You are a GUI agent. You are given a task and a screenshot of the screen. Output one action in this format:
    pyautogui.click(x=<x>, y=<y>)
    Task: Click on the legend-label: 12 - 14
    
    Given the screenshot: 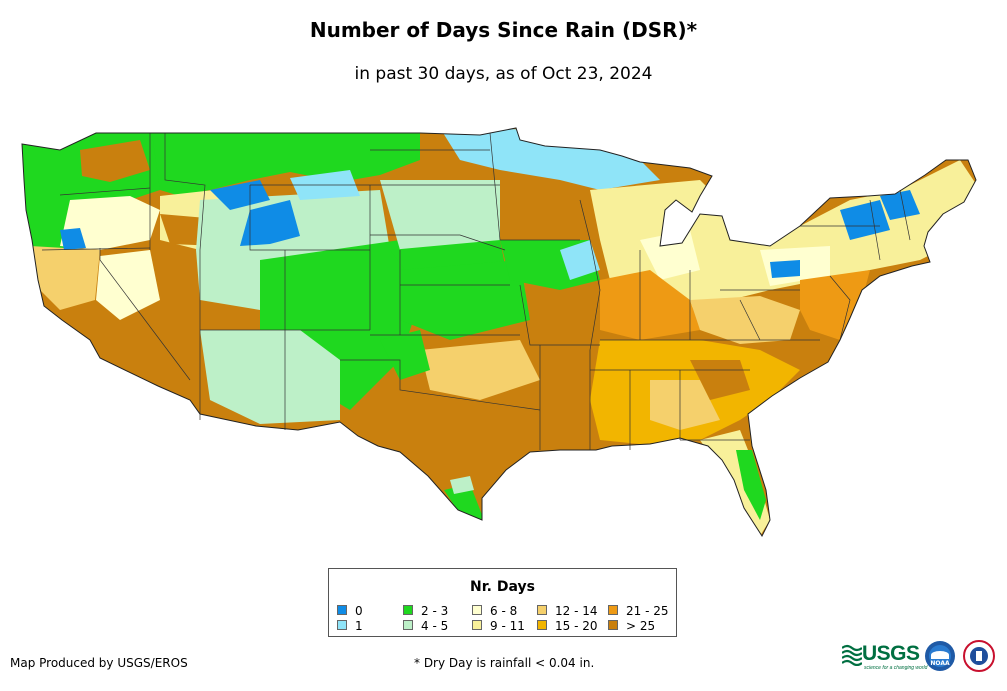 What is the action you would take?
    pyautogui.click(x=576, y=611)
    